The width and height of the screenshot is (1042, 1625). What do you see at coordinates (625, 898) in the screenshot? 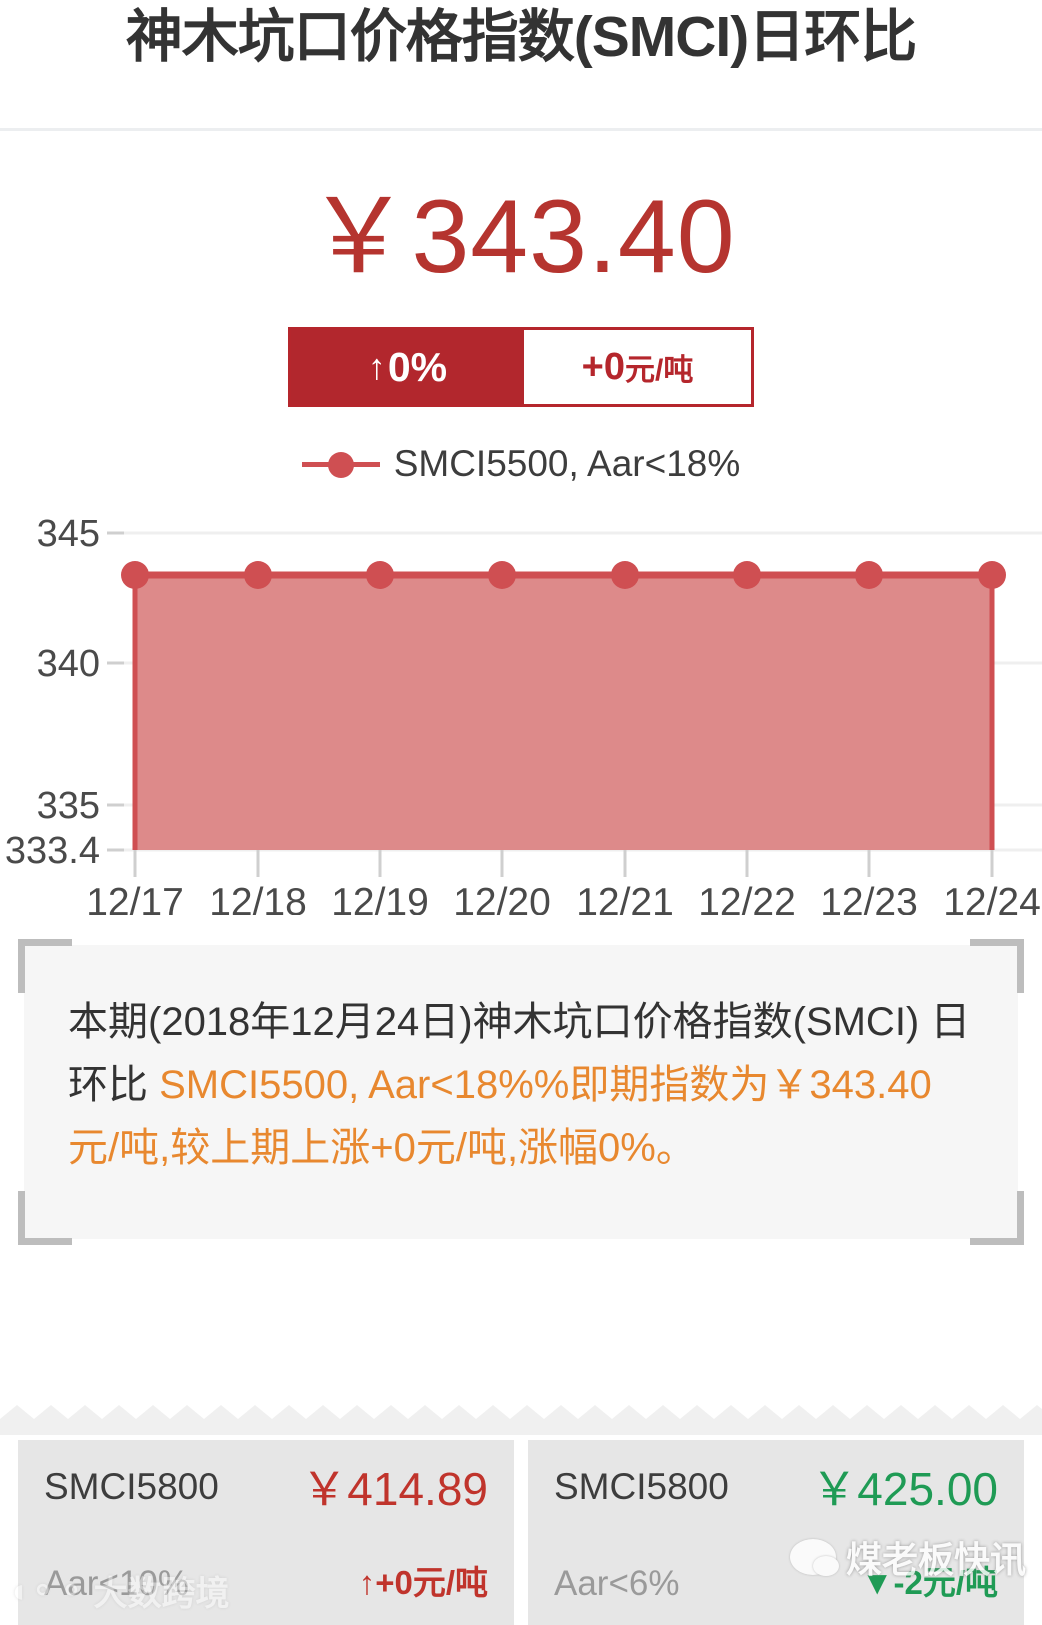
I see `x-tick-4: 12/21` at bounding box center [625, 898].